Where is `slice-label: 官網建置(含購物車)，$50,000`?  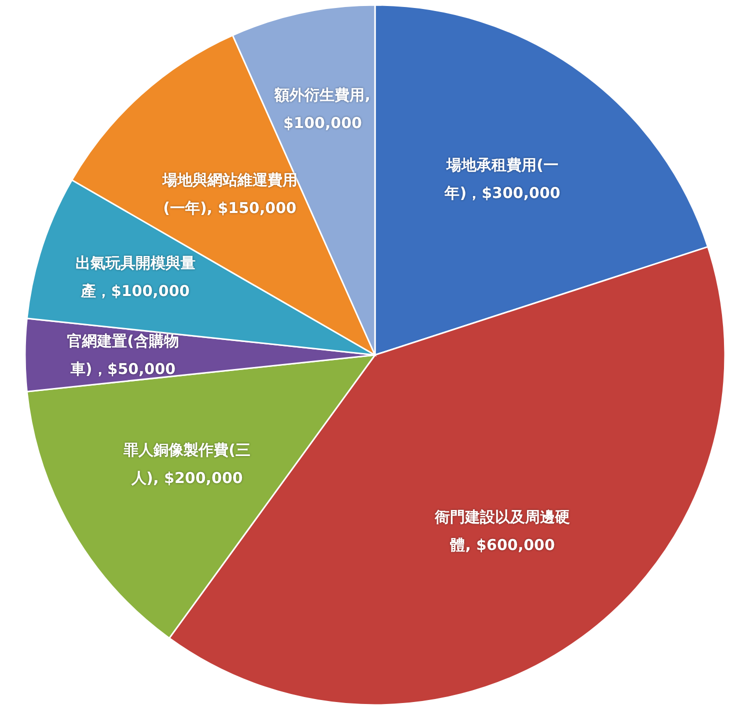 slice-label: 官網建置(含購物車)，$50,000 is located at coordinates (123, 355).